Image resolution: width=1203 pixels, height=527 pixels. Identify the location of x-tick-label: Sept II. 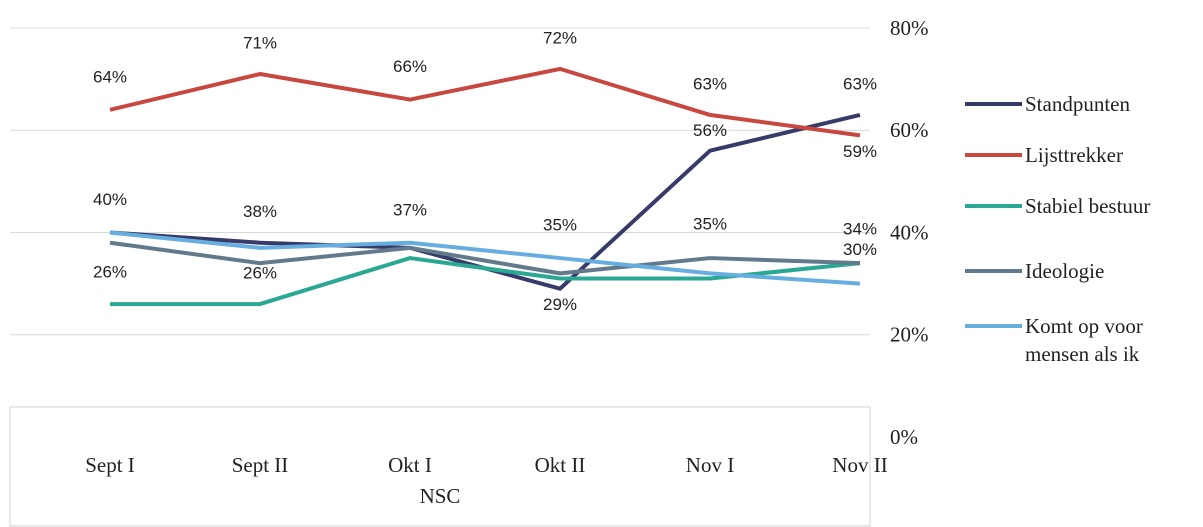
(260, 465).